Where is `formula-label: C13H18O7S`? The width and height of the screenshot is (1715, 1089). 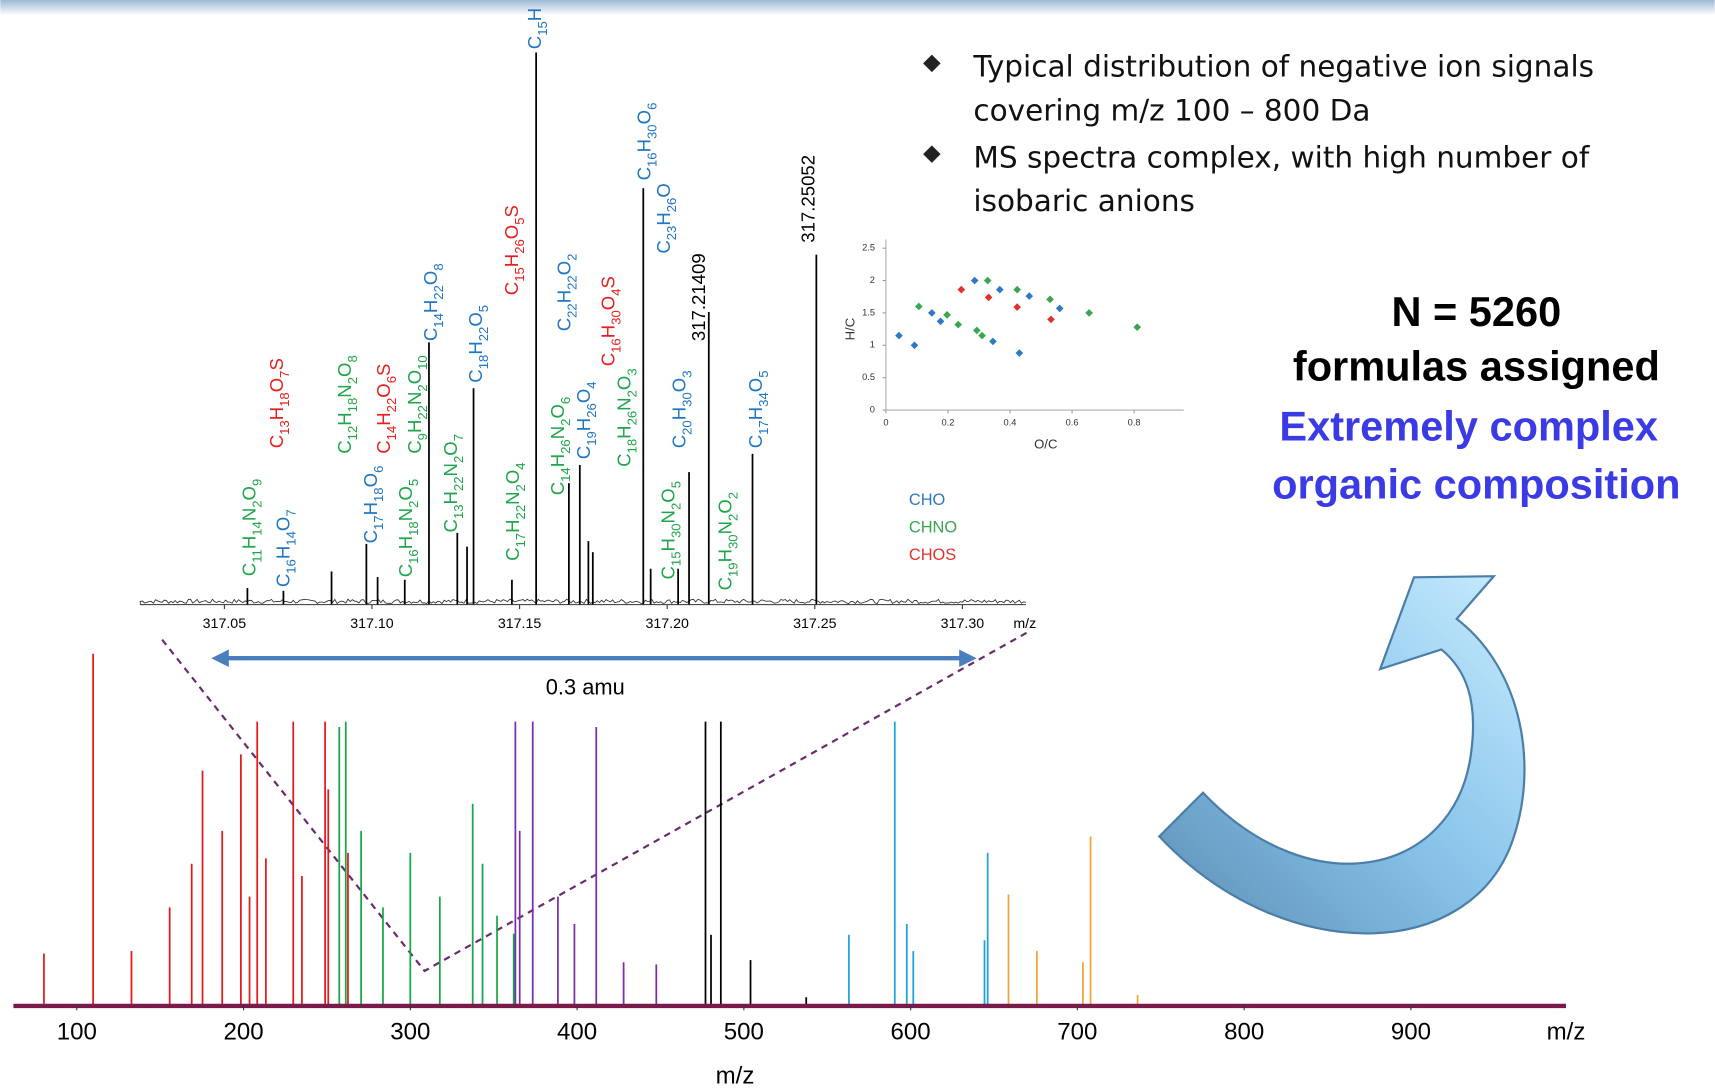 formula-label: C13H18O7S is located at coordinates (279, 403).